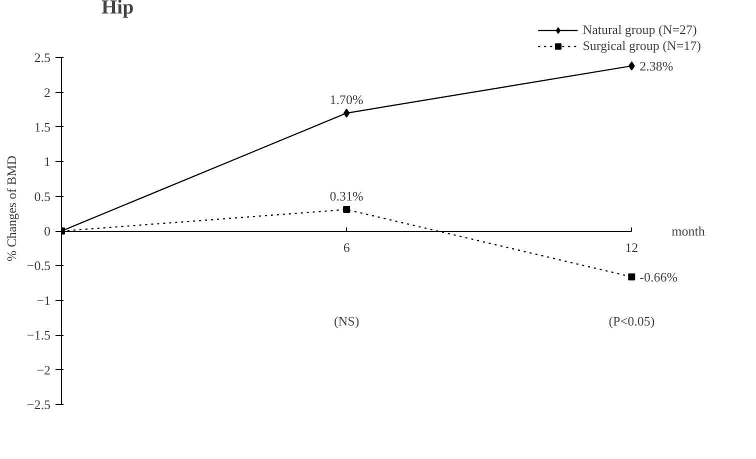 The width and height of the screenshot is (756, 459). Describe the element at coordinates (38, 266) in the screenshot. I see `y-tick-label: −0.5` at that location.